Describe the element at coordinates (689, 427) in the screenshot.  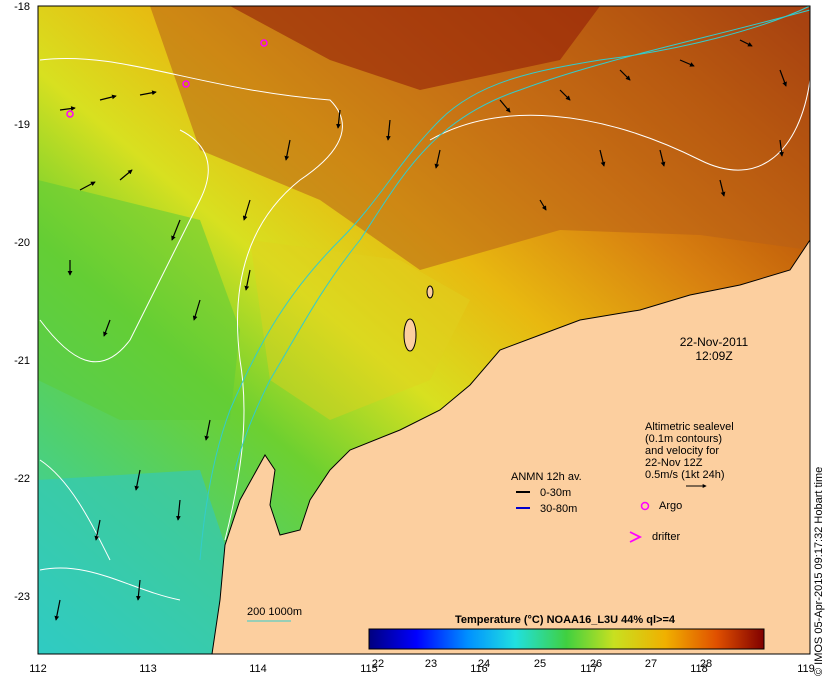
I see `altimetry-line-1: Altimetric sealevel` at that location.